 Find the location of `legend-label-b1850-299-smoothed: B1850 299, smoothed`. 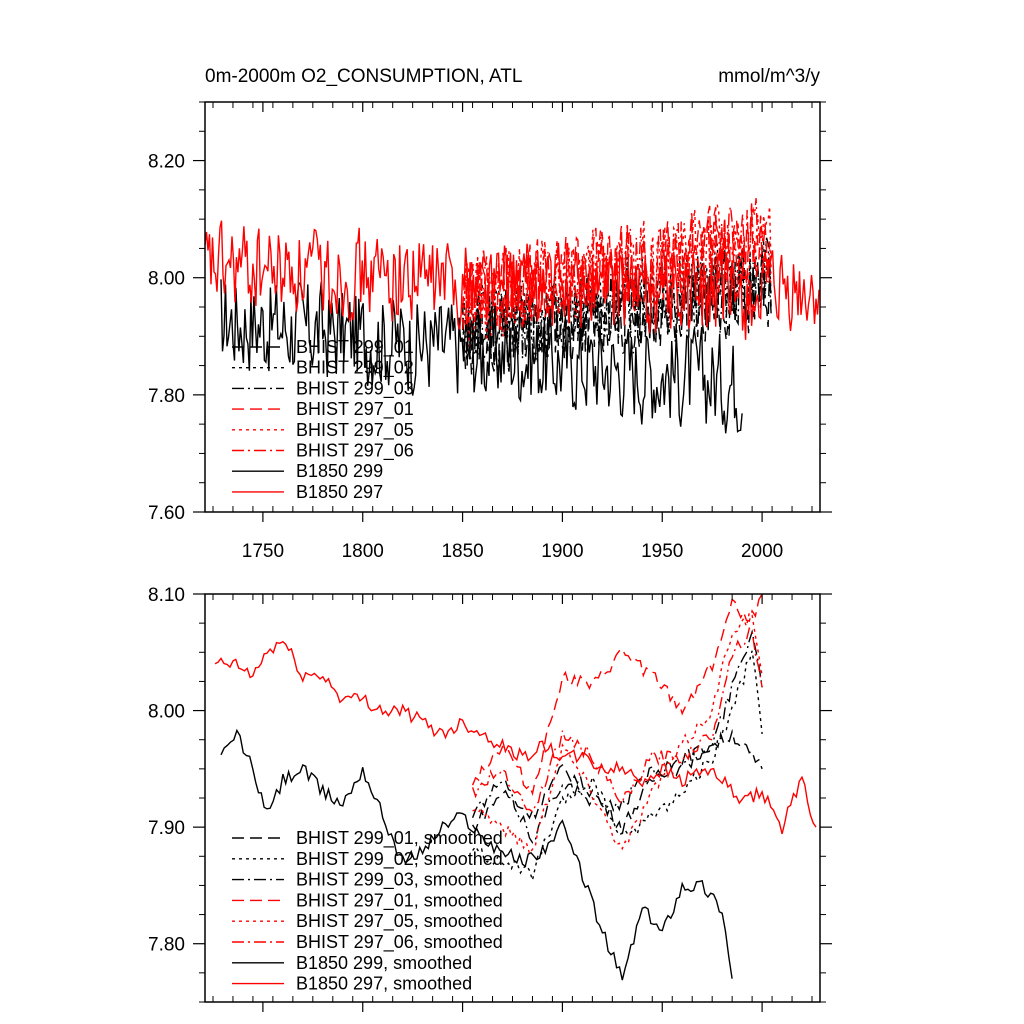

legend-label-b1850-299-smoothed: B1850 299, smoothed is located at coordinates (384, 963).